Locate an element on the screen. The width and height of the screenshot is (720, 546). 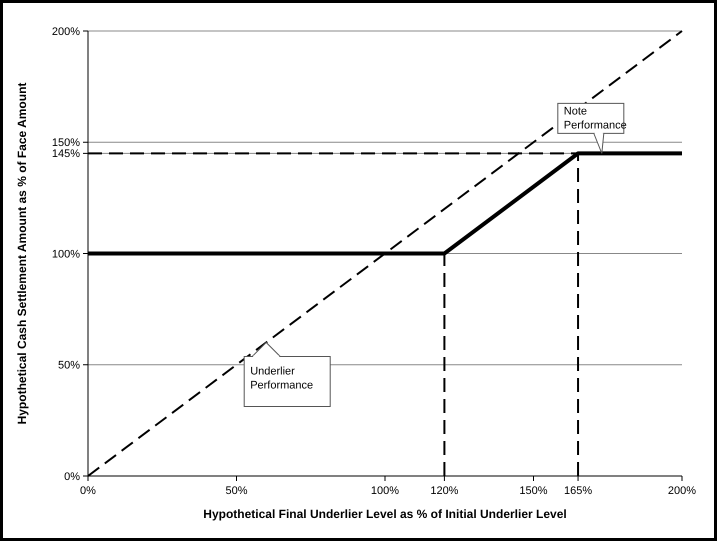
y-tick-label: 145% is located at coordinates (66, 154).